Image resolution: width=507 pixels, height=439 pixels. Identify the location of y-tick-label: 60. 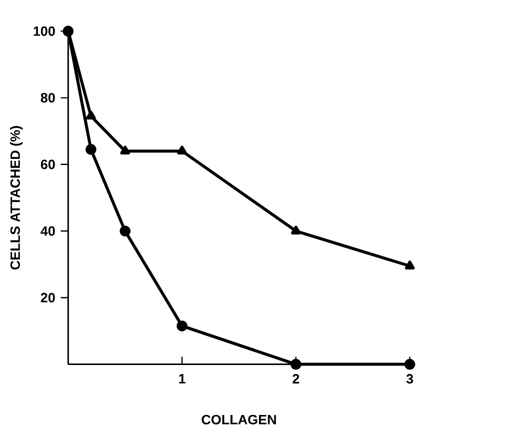
(47, 165).